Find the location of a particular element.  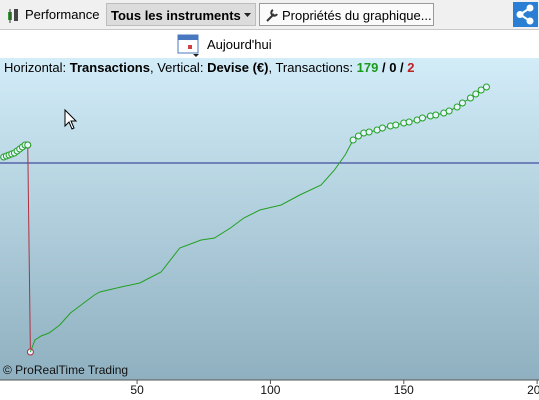

mouse-cursor is located at coordinates (71, 119).